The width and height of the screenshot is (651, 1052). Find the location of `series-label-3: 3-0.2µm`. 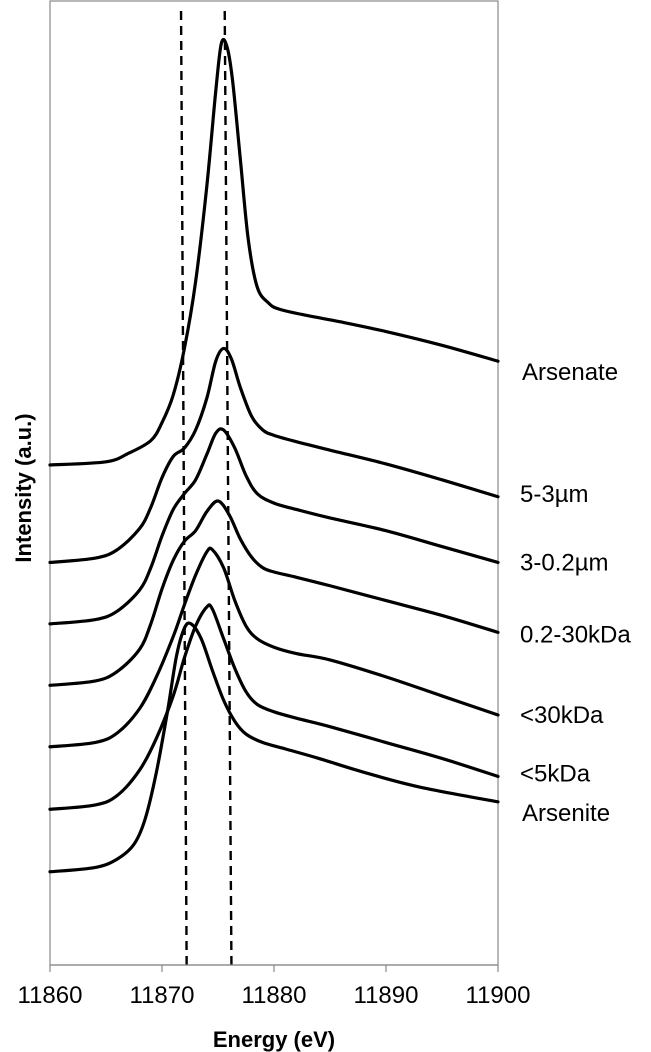

series-label-3: 3-0.2µm is located at coordinates (564, 562).